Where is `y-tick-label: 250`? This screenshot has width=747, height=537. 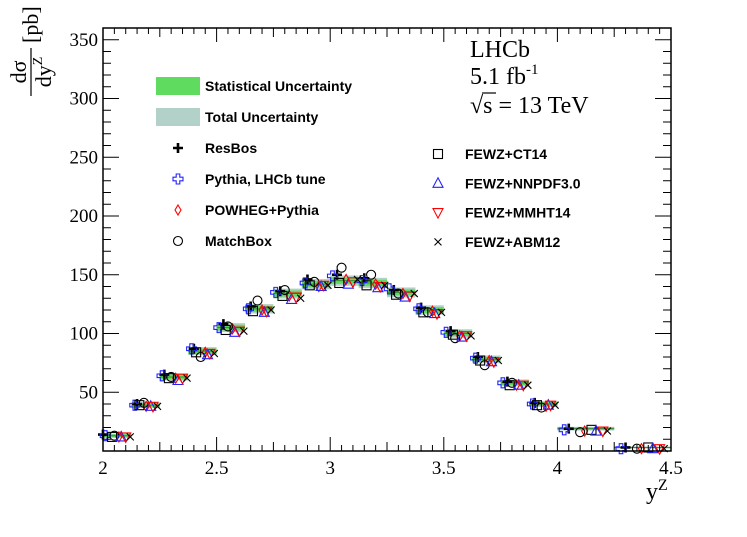 y-tick-label: 250 is located at coordinates (84, 157).